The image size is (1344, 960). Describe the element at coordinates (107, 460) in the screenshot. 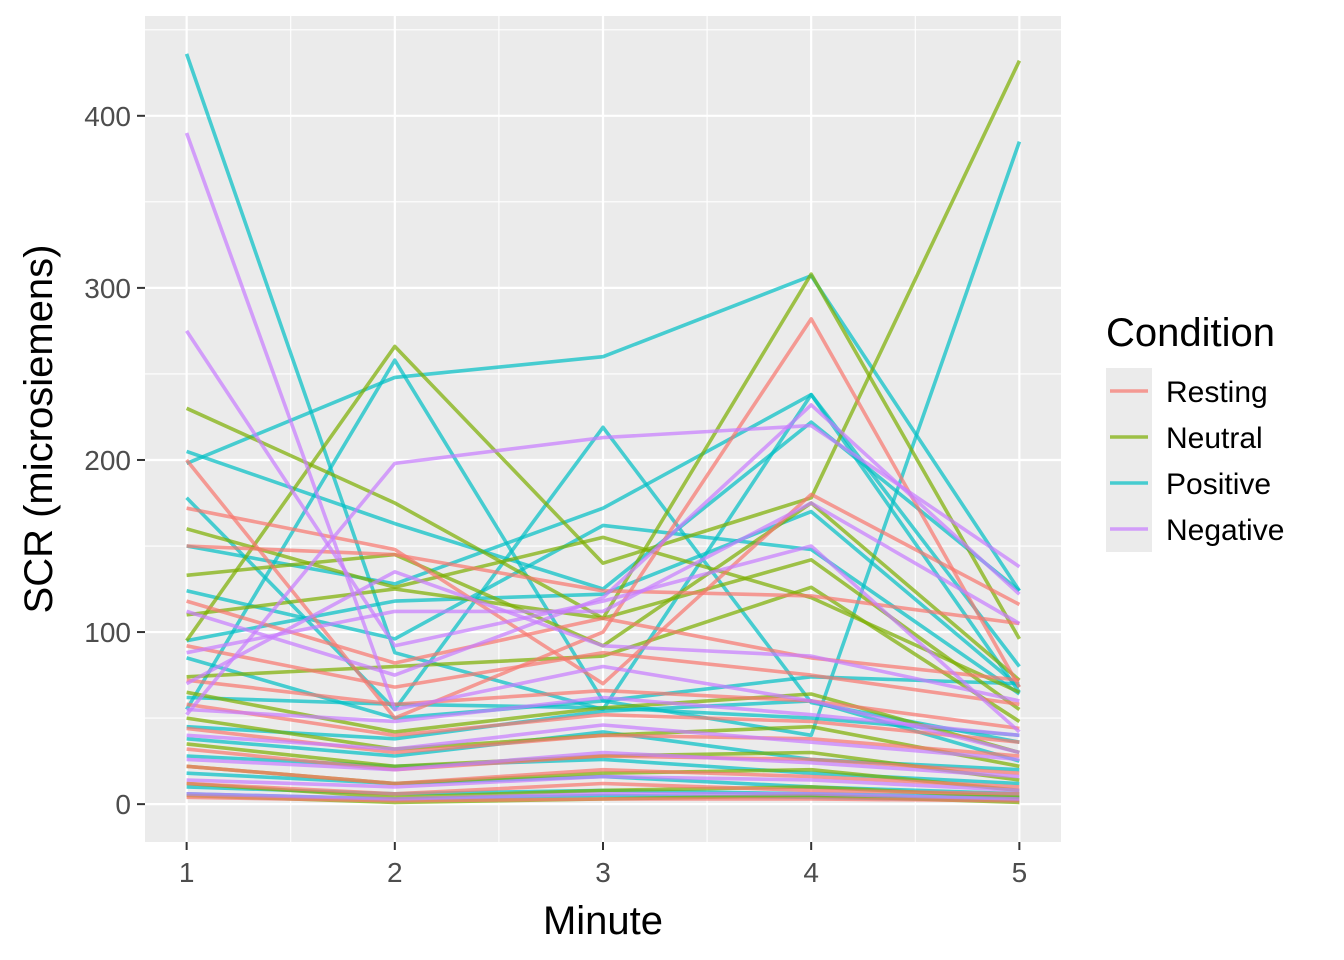

I see `y-tick-label: 200` at that location.